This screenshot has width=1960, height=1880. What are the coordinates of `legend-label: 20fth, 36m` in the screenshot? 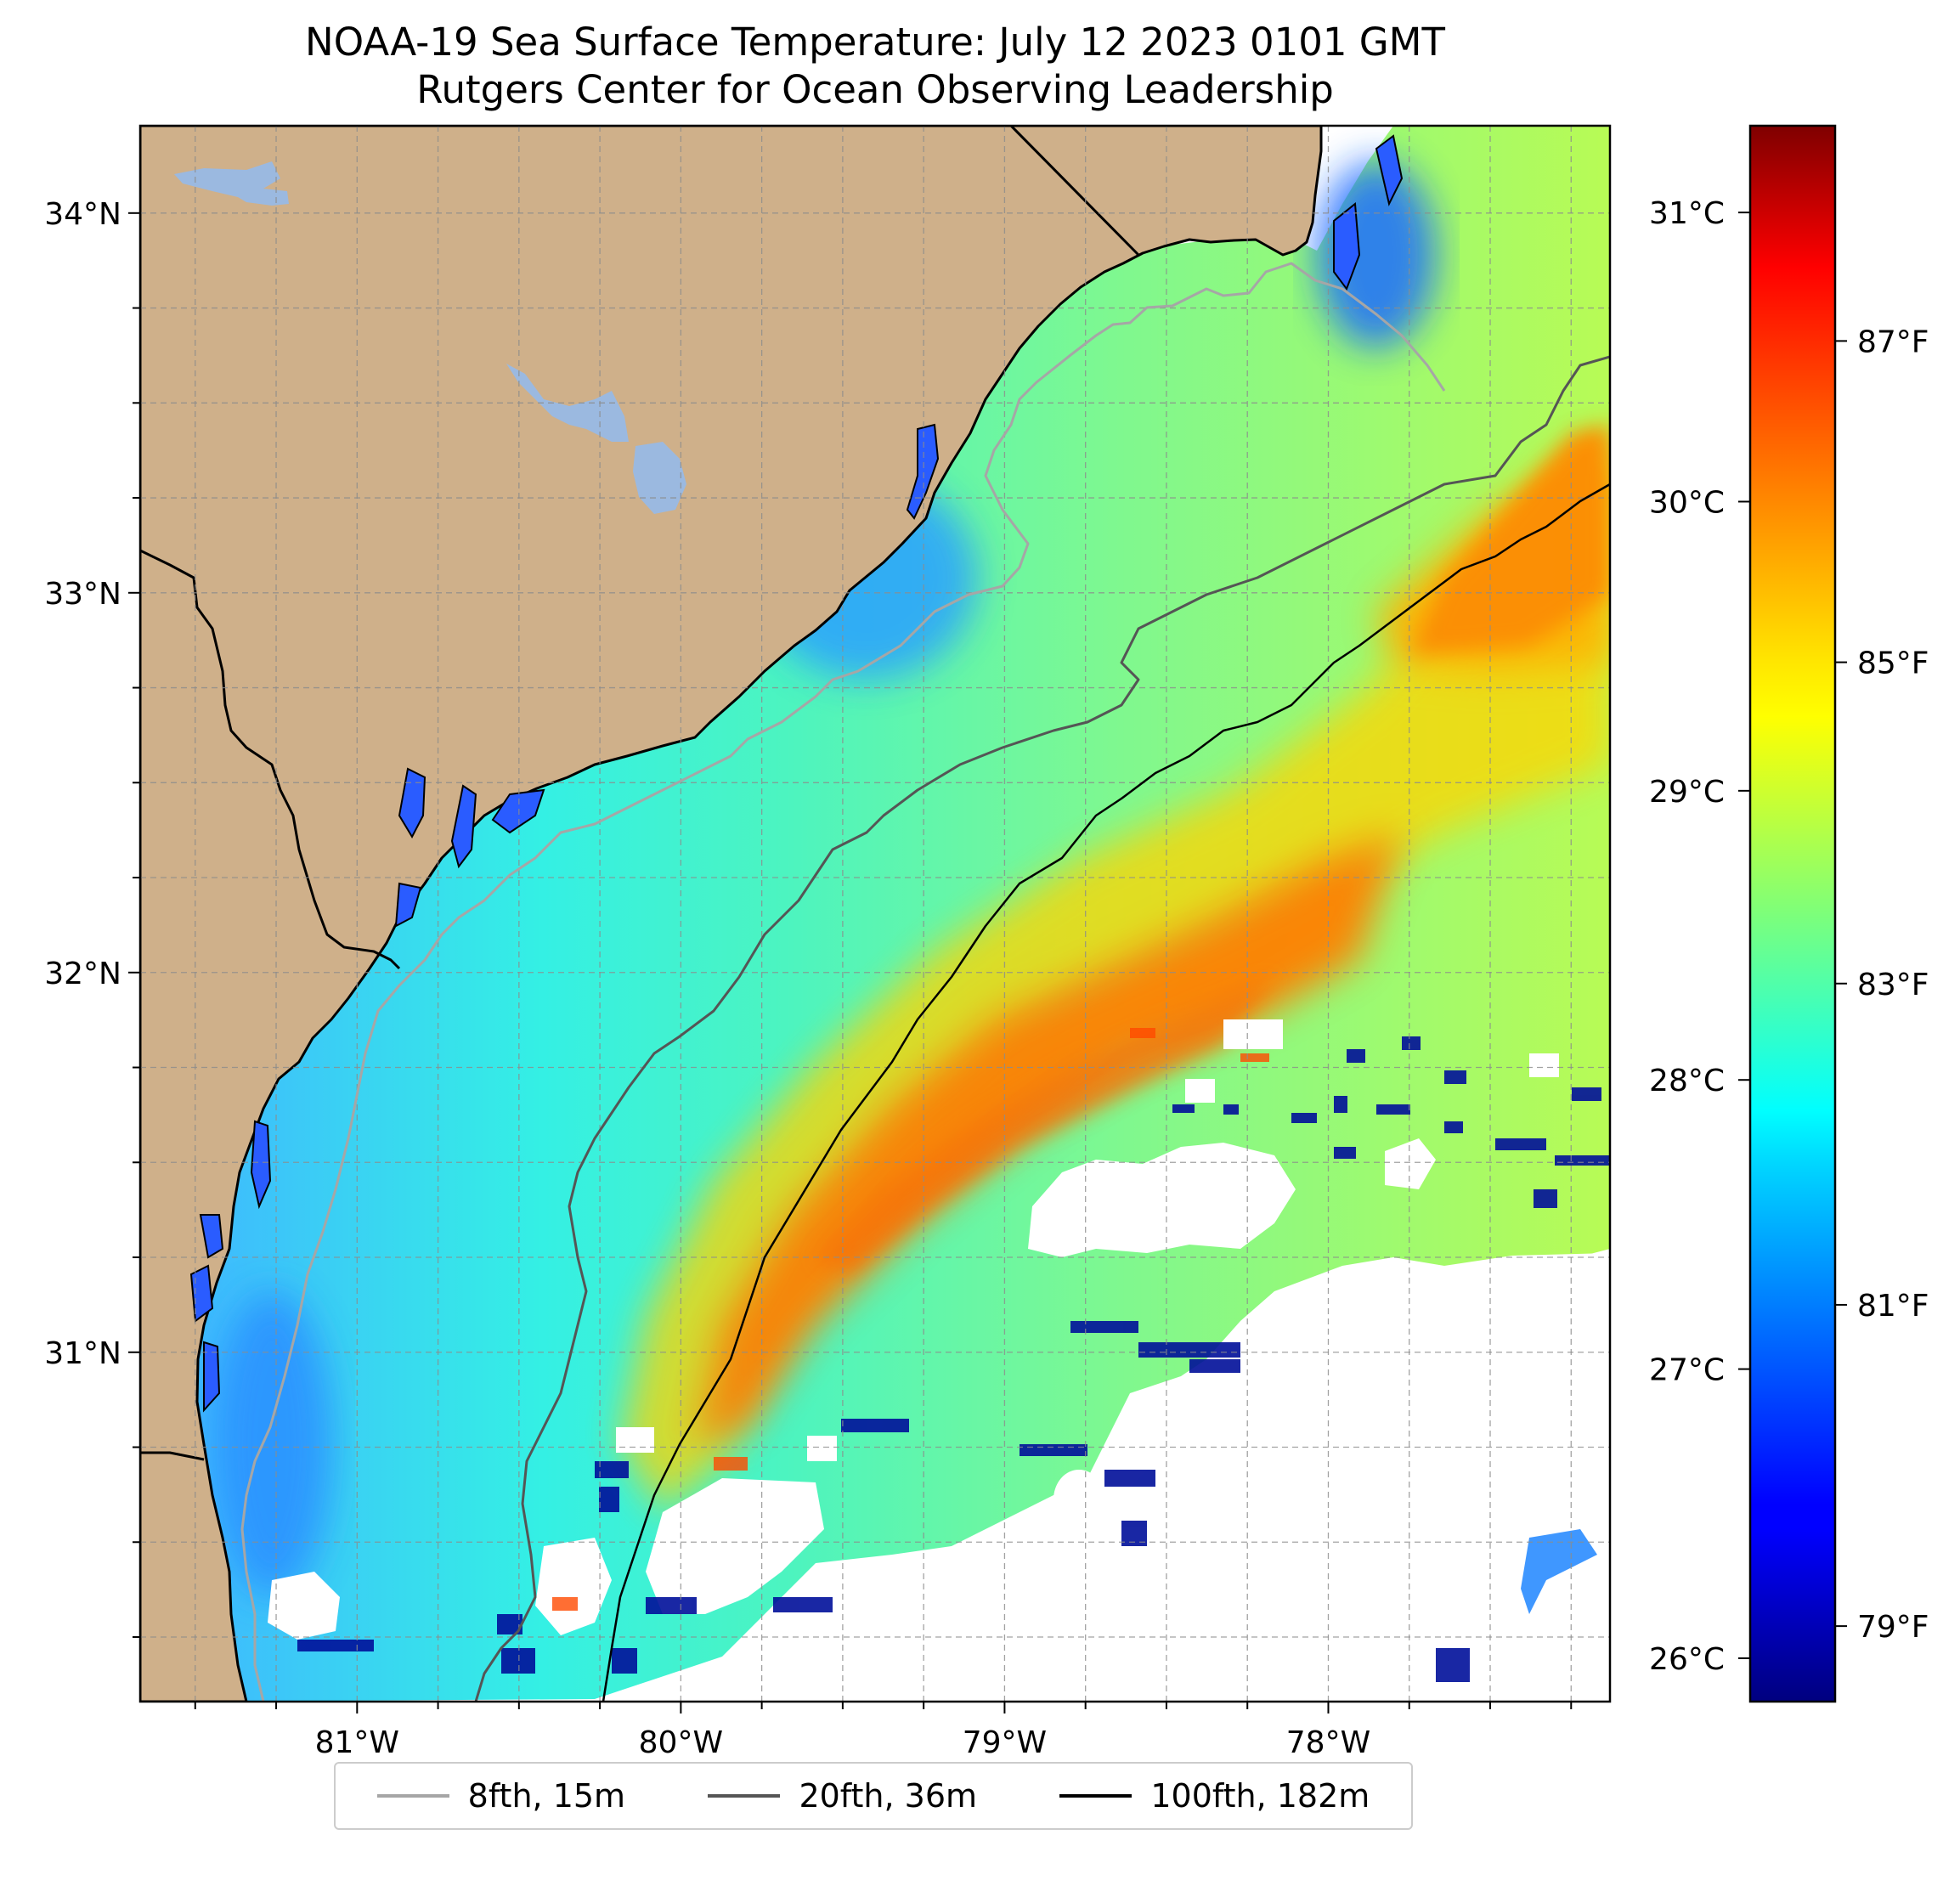 It's located at (888, 1796).